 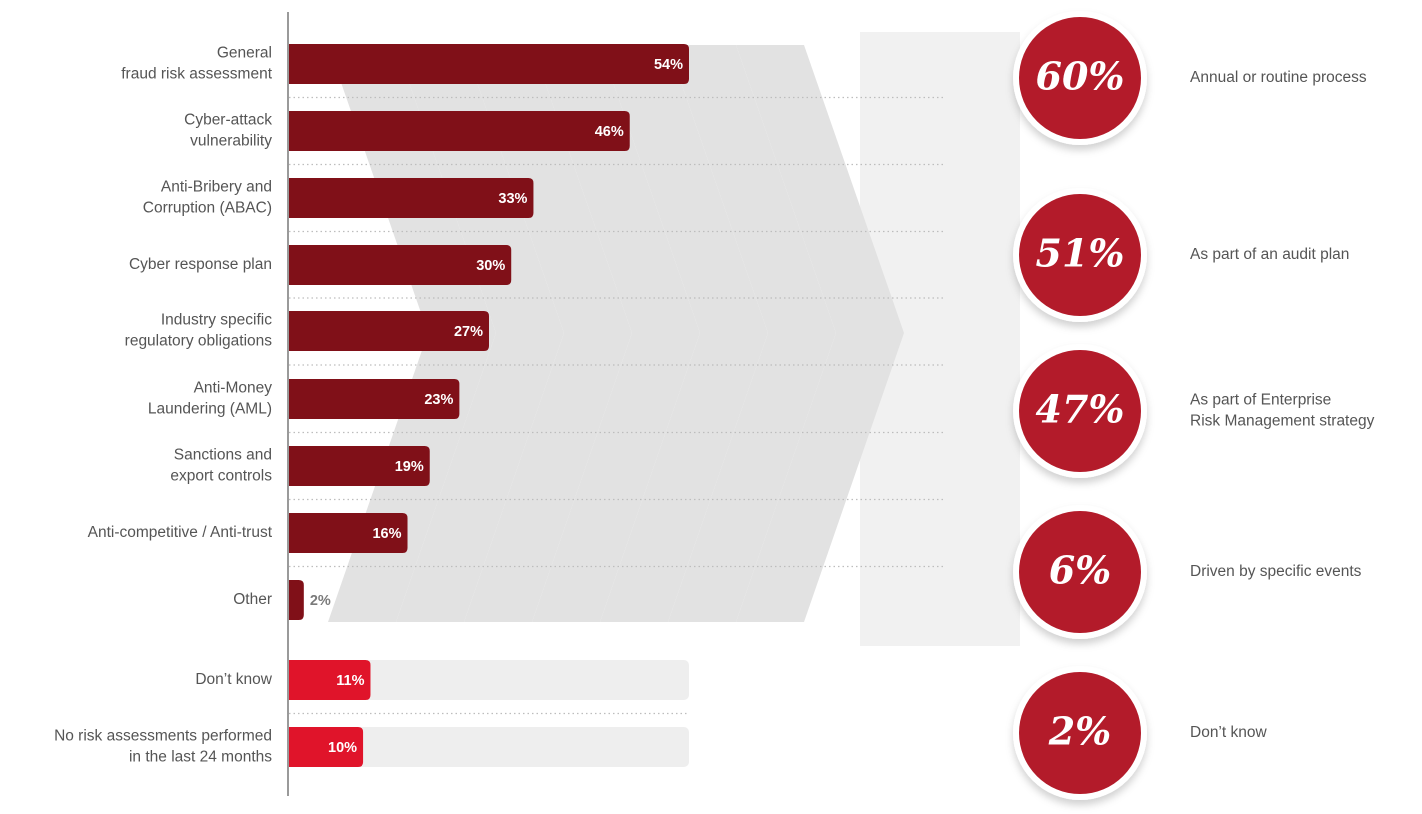 What do you see at coordinates (233, 388) in the screenshot?
I see `category-label: Anti-Money` at bounding box center [233, 388].